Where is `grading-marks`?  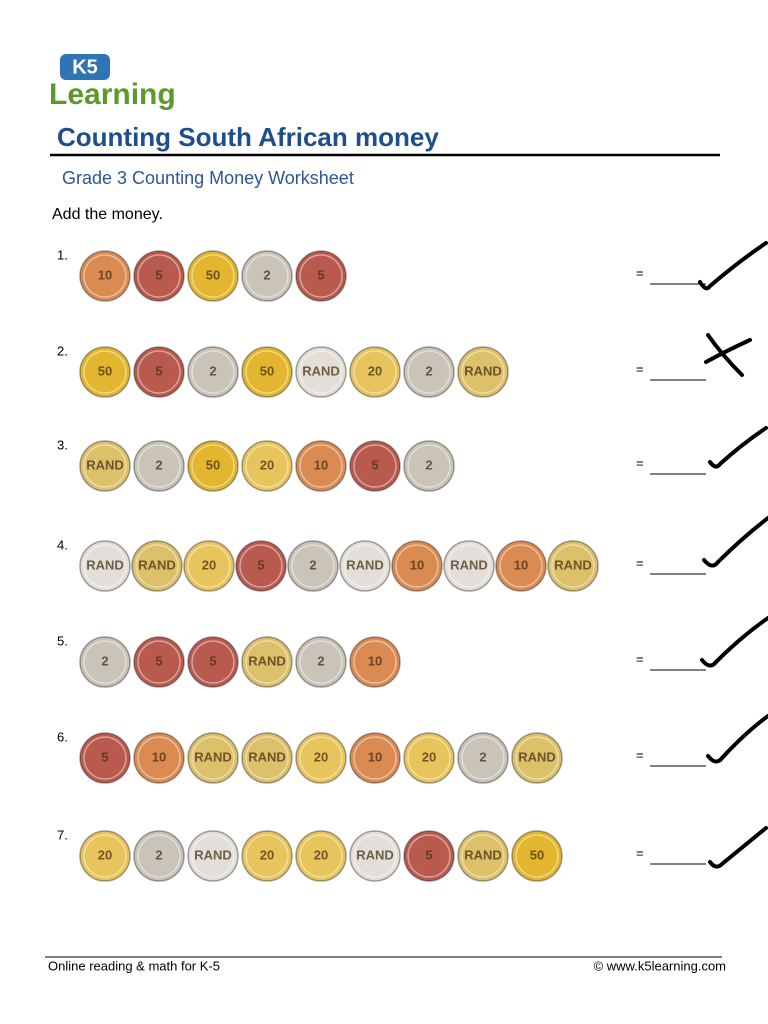 grading-marks is located at coordinates (733, 555).